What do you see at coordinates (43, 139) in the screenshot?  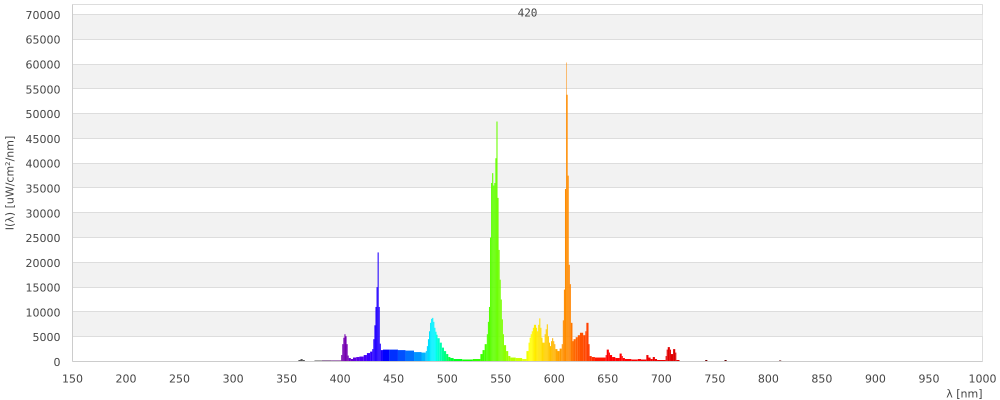 I see `y-tick-label: 45000` at bounding box center [43, 139].